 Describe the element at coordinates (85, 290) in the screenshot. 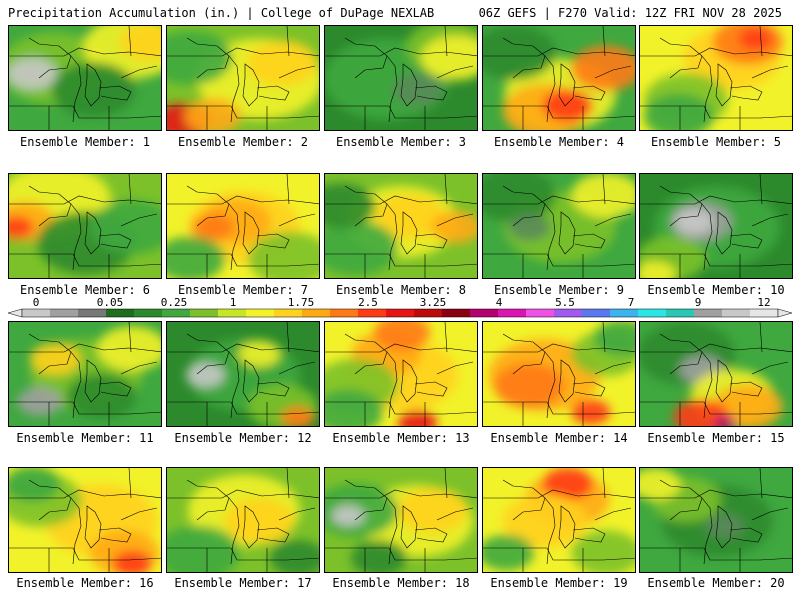

I see `ensemble-member-label: Ensemble Member: 6` at that location.